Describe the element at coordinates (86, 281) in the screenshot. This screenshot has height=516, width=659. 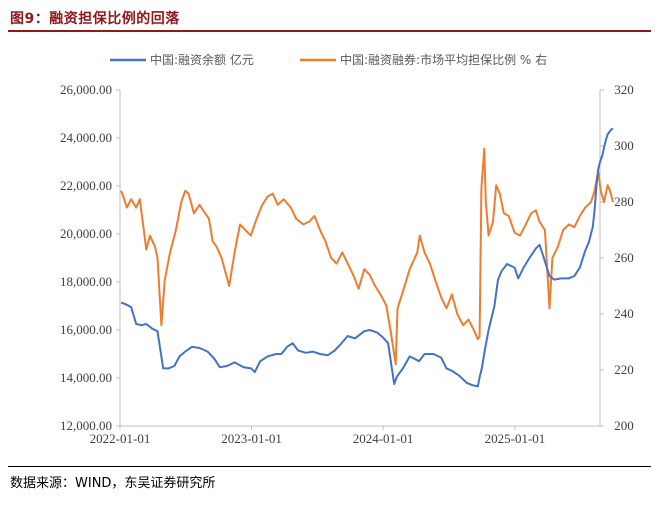
I see `left-y-tick-label: 18,000.00` at that location.